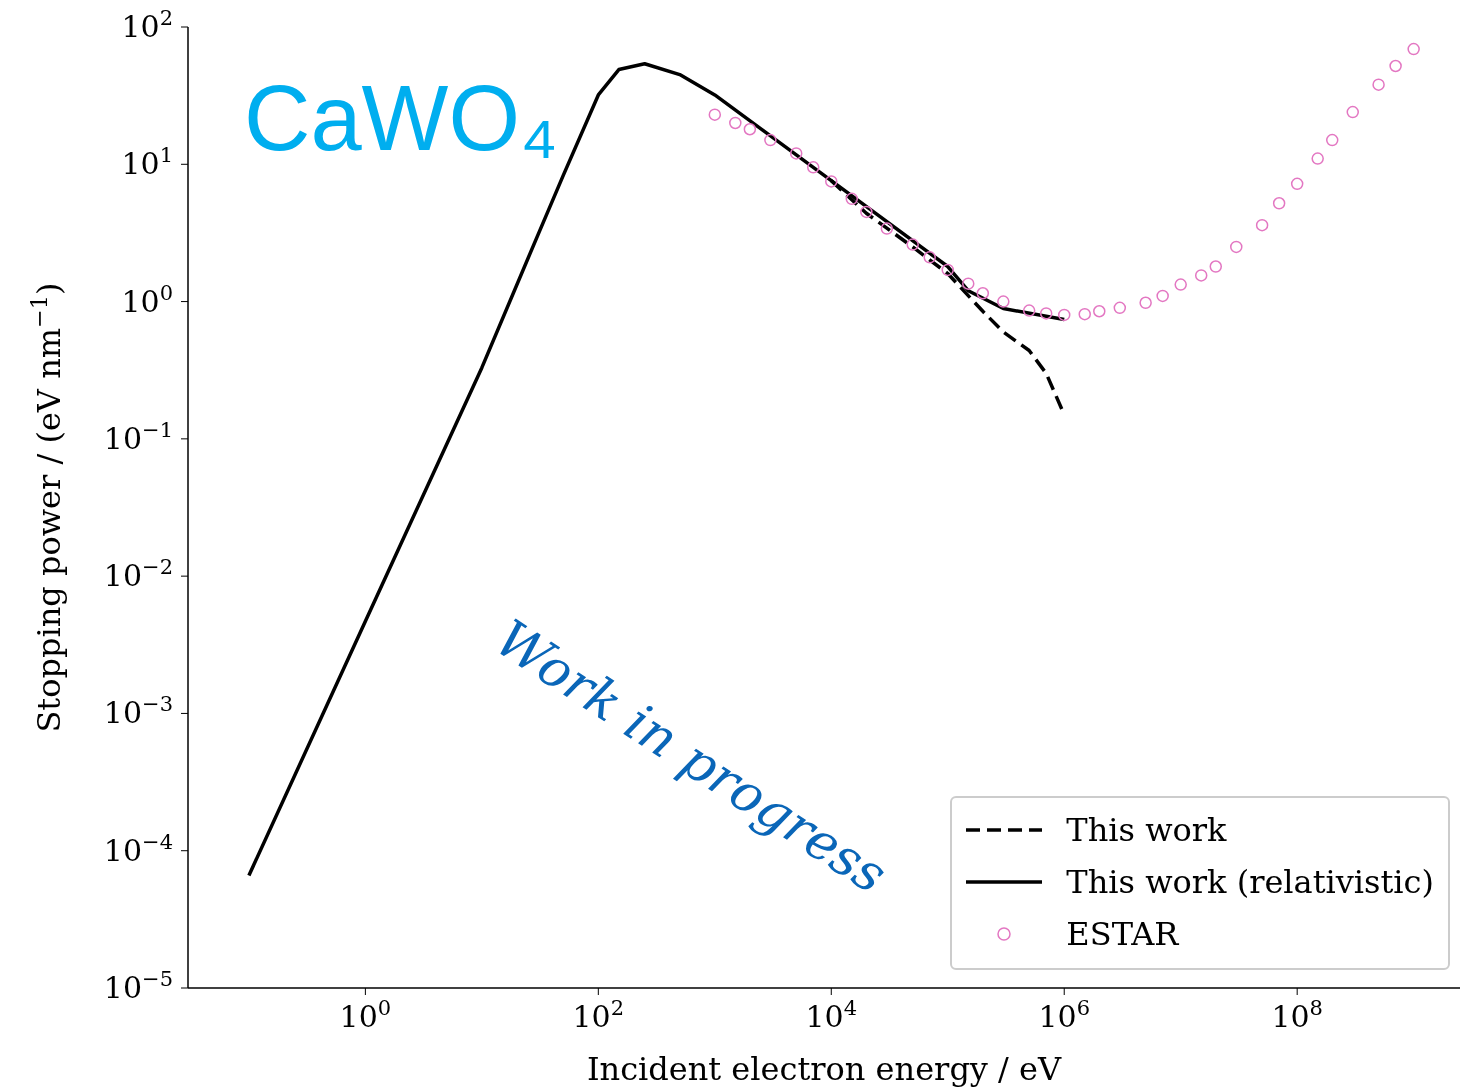 The height and width of the screenshot is (1090, 1462). Describe the element at coordinates (138, 711) in the screenshot. I see `y-tick-label: 10$^{−3}$` at that location.